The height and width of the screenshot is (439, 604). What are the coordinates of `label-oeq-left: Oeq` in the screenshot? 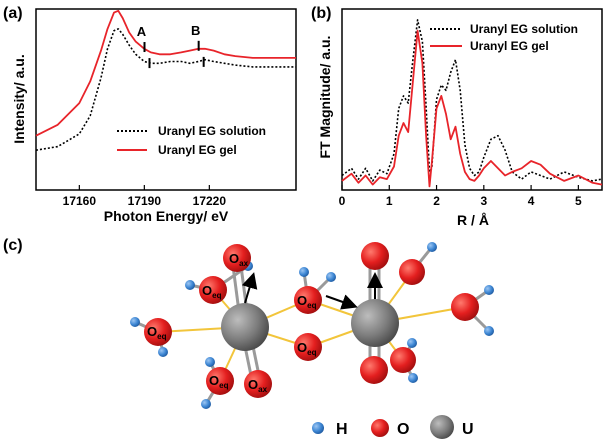 It's located at (157, 332).